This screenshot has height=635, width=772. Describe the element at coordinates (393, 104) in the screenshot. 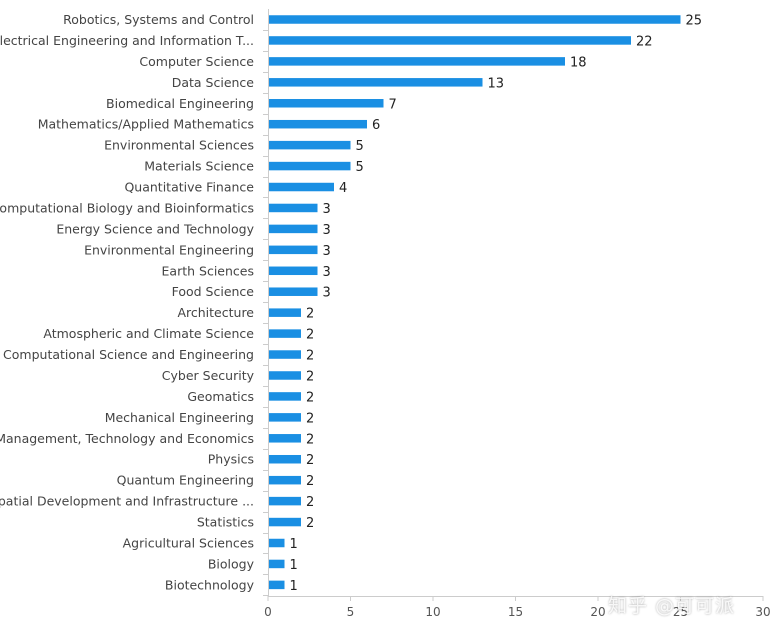

I see `value-label: 7` at that location.